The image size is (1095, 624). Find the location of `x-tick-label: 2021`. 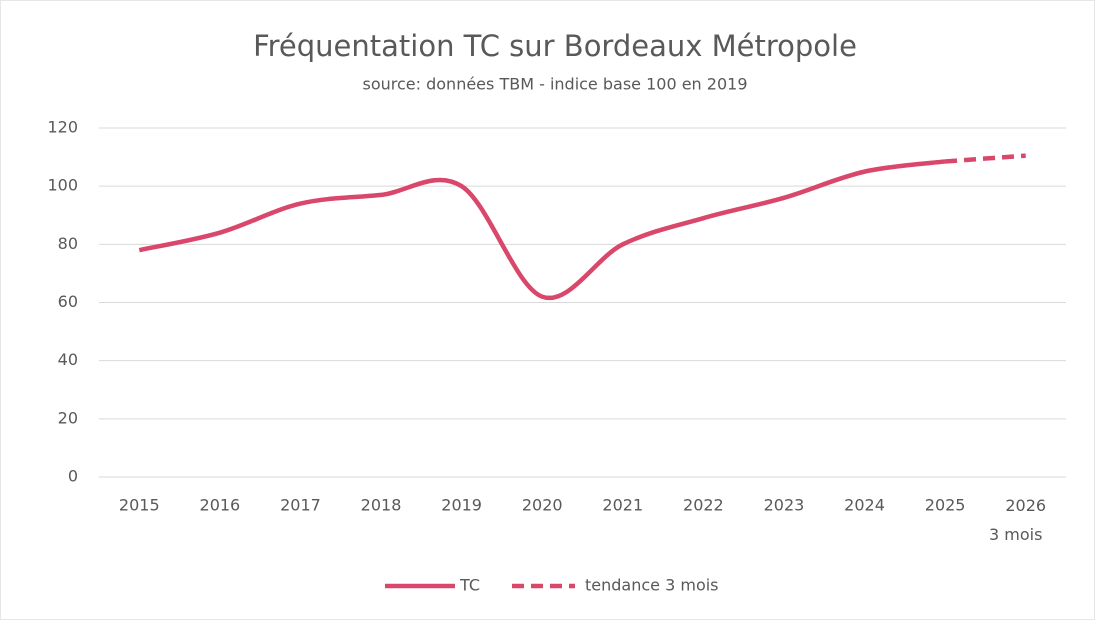

x-tick-label: 2021 is located at coordinates (622, 505).